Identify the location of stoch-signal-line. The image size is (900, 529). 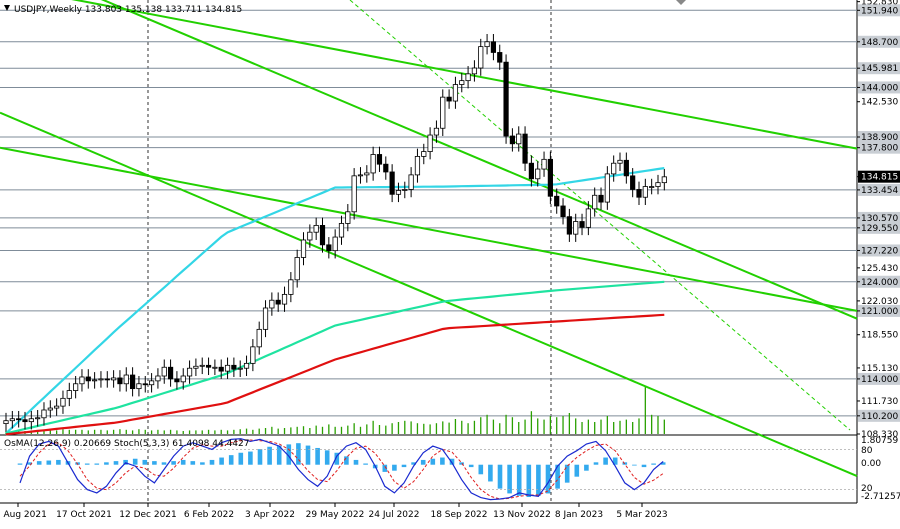
(341, 469).